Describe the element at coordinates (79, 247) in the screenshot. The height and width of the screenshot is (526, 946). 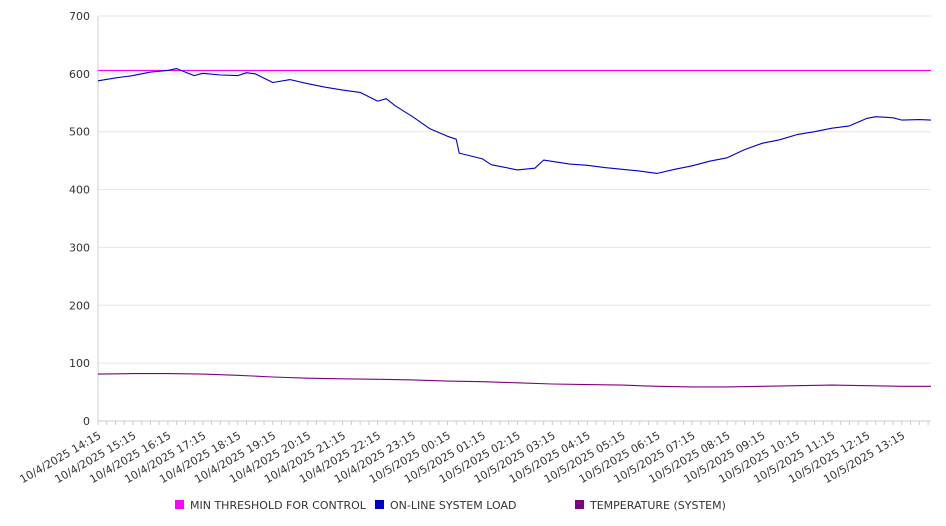
I see `y-tick-label: 300` at that location.